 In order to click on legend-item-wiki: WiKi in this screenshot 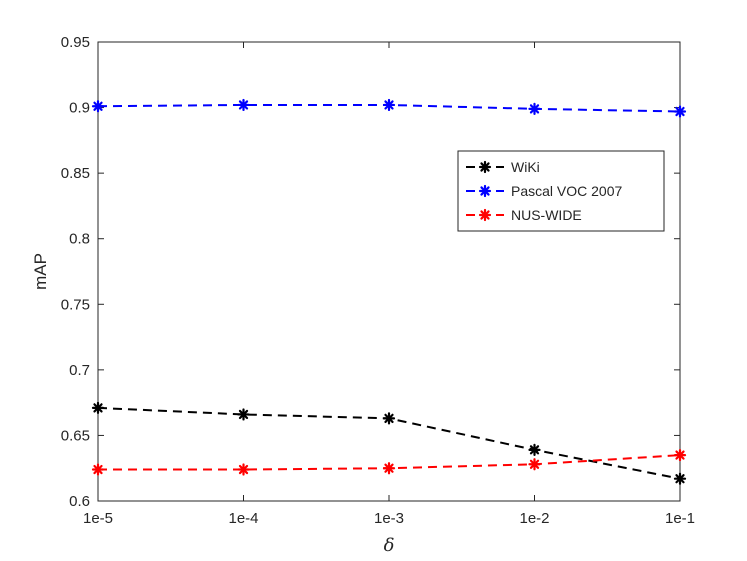, I will do `click(503, 167)`.